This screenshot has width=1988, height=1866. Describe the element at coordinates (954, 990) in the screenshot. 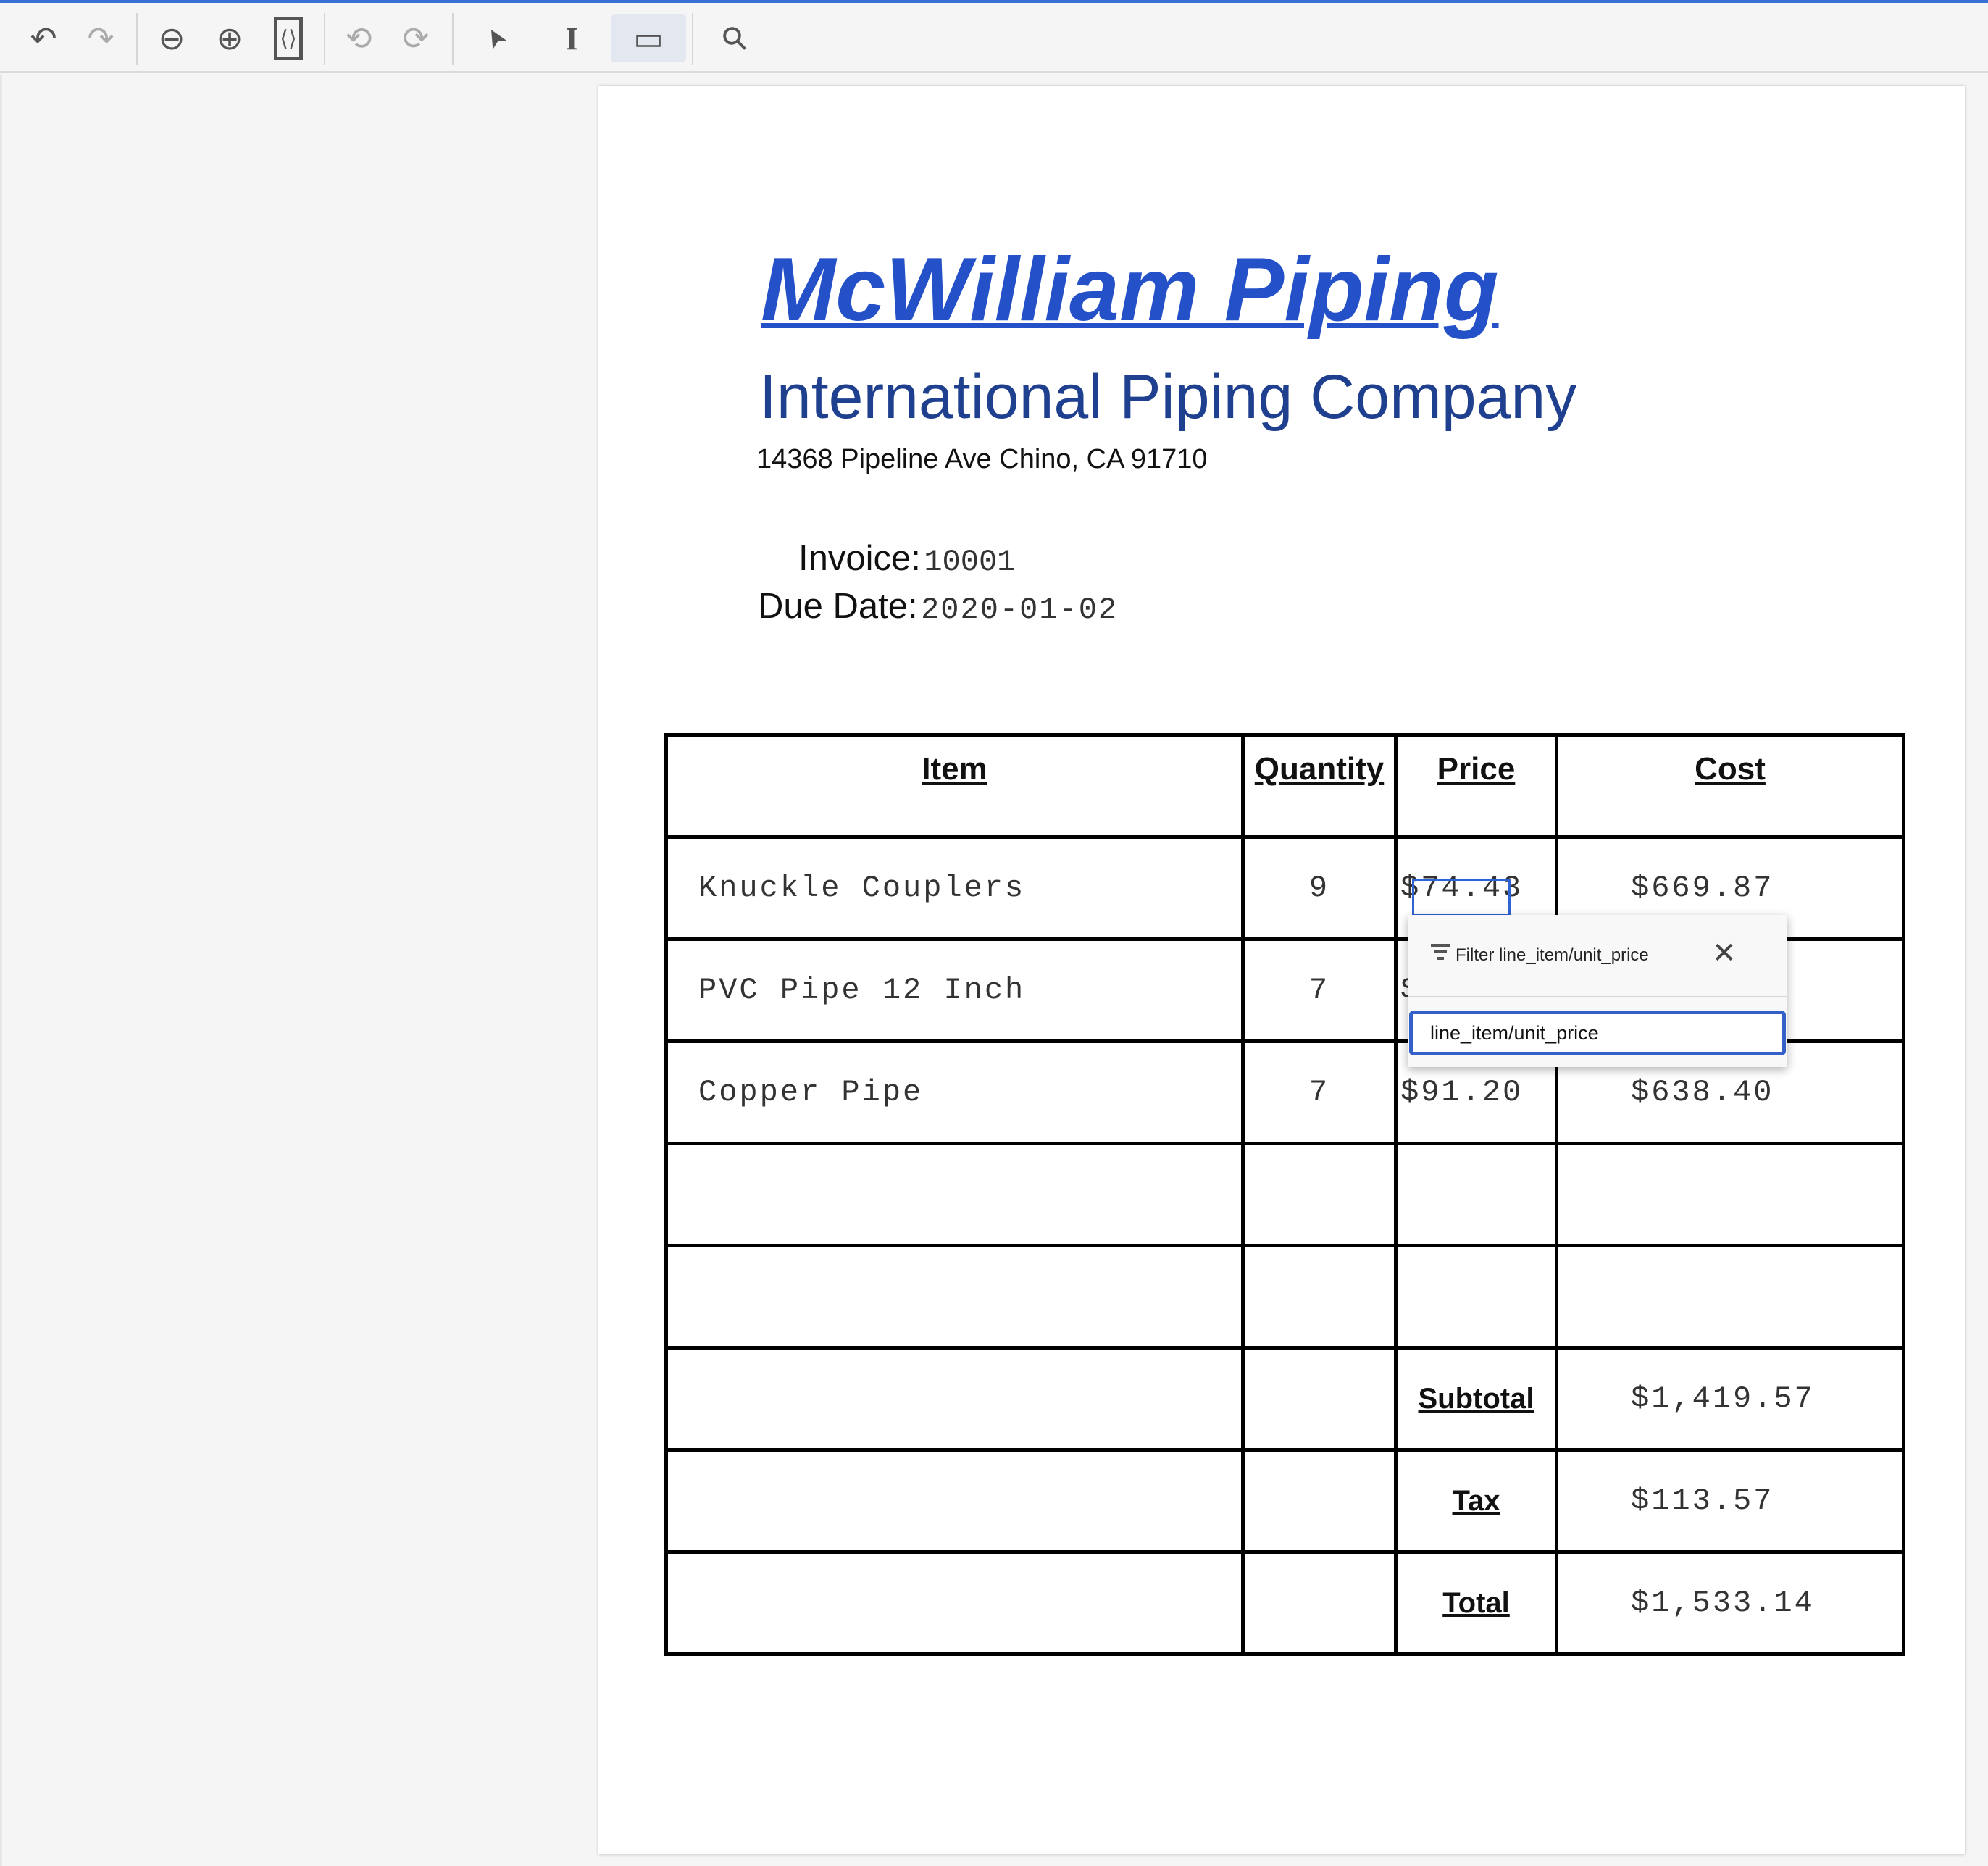

I see `item-cell: PVC Pipe 12 Inch` at that location.